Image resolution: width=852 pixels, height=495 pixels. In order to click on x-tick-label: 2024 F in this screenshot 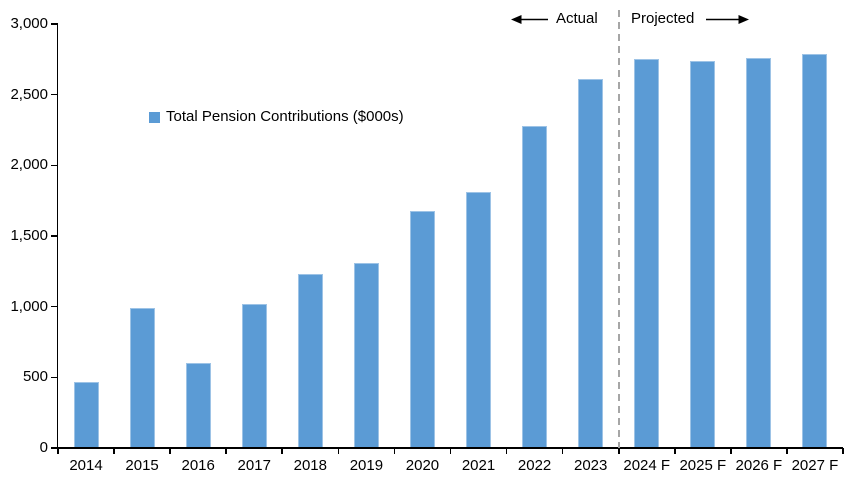, I will do `click(647, 465)`.